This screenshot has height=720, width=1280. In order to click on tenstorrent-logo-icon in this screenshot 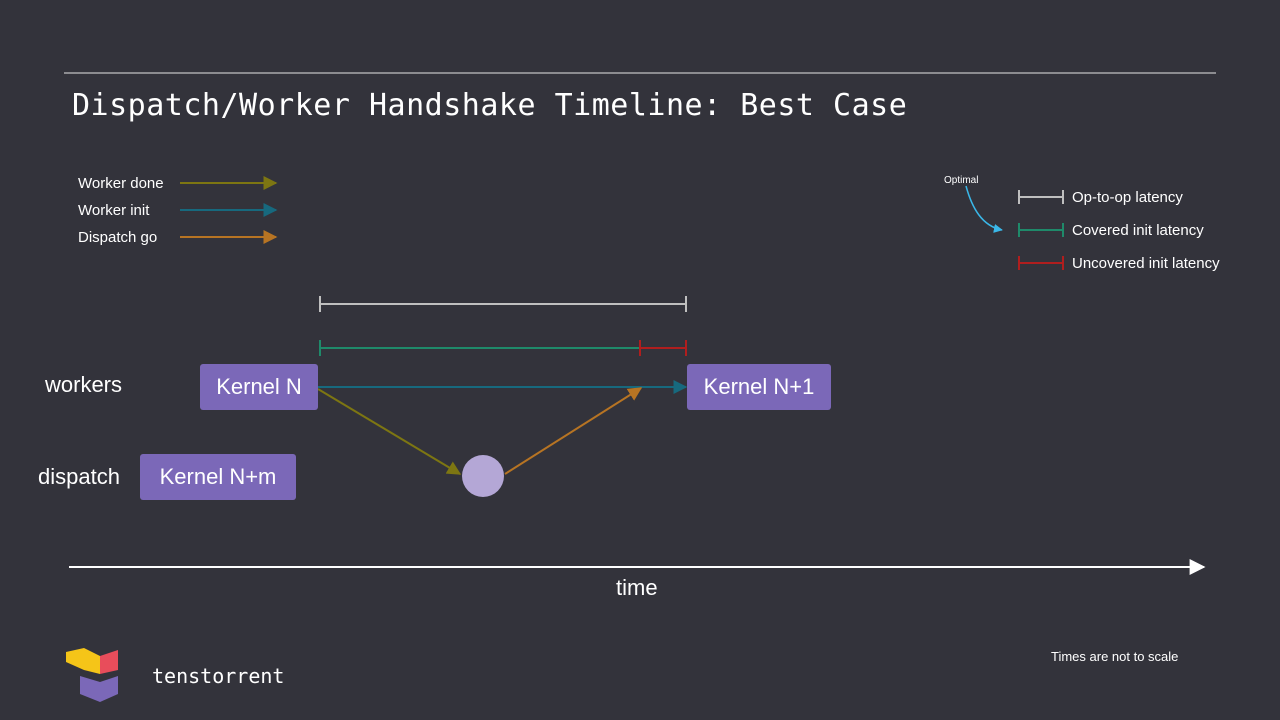, I will do `click(92, 675)`.